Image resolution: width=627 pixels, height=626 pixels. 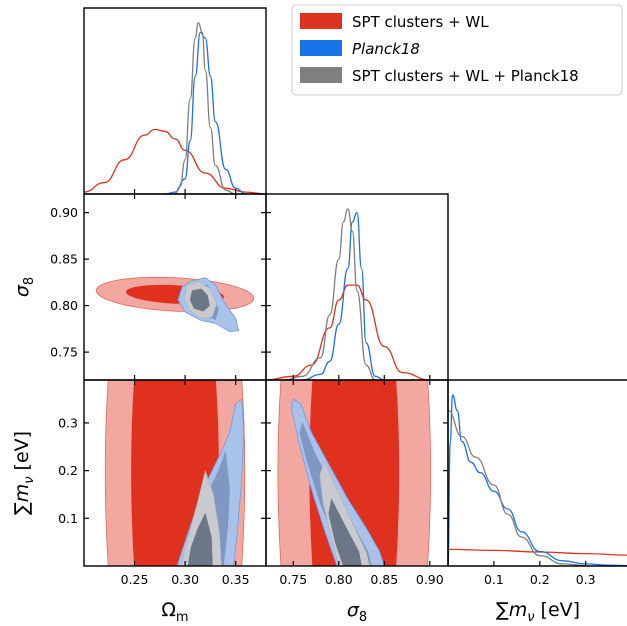 What do you see at coordinates (339, 579) in the screenshot?
I see `tick-label-s8-1: 0.80` at bounding box center [339, 579].